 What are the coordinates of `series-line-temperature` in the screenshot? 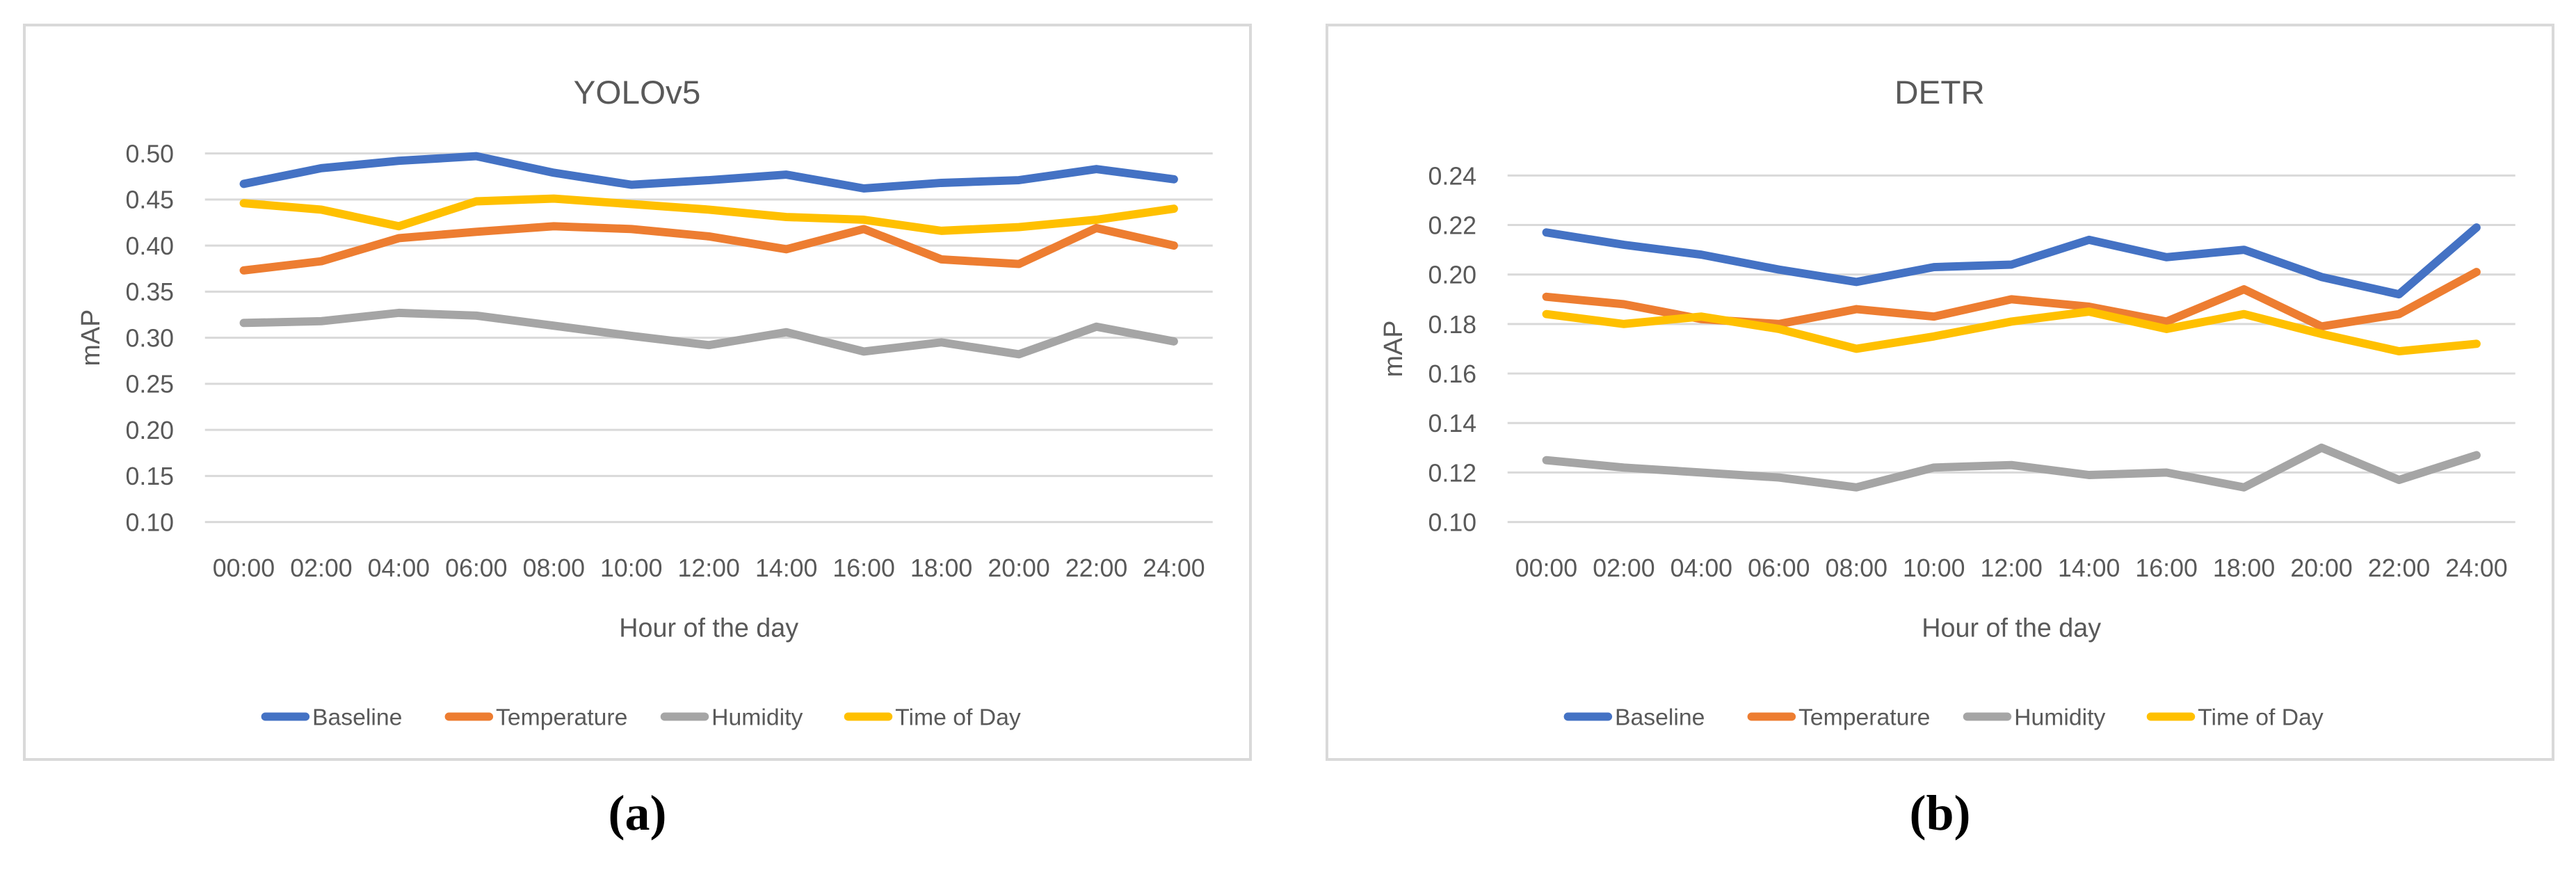 It's located at (708, 248).